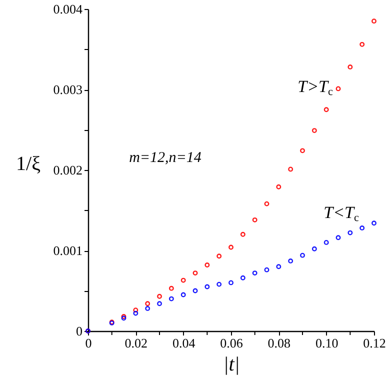  I want to click on x-tick-label: 0.02, so click(136, 343).